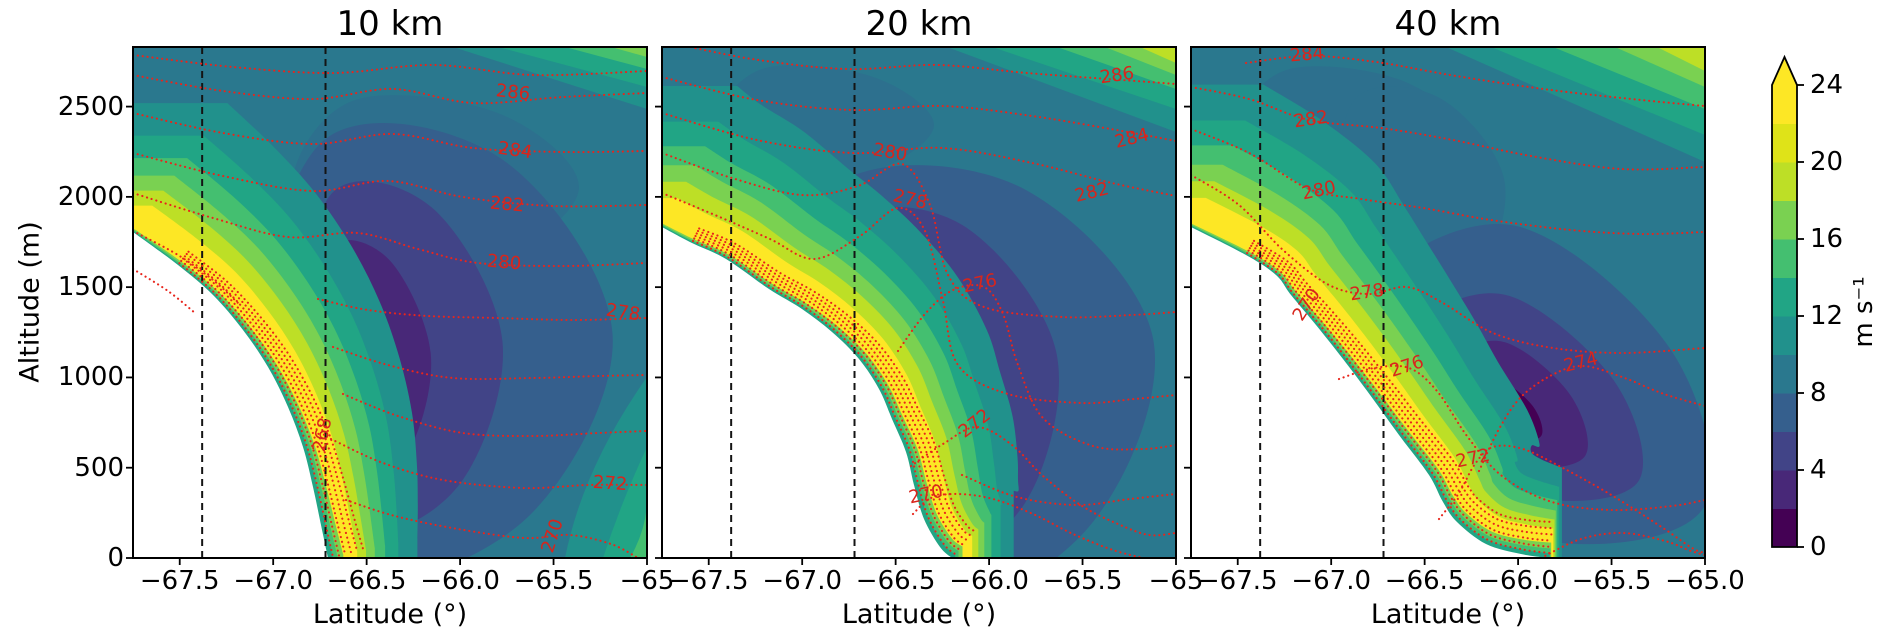 This screenshot has width=1892, height=641. Describe the element at coordinates (919, 614) in the screenshot. I see `x-axis-label-2: Latitude (°)` at that location.